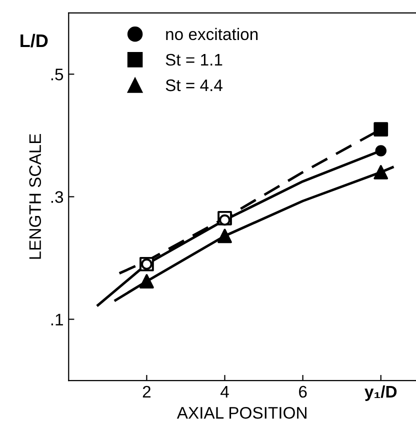  Describe the element at coordinates (57, 320) in the screenshot. I see `y-tick-label: .1` at that location.